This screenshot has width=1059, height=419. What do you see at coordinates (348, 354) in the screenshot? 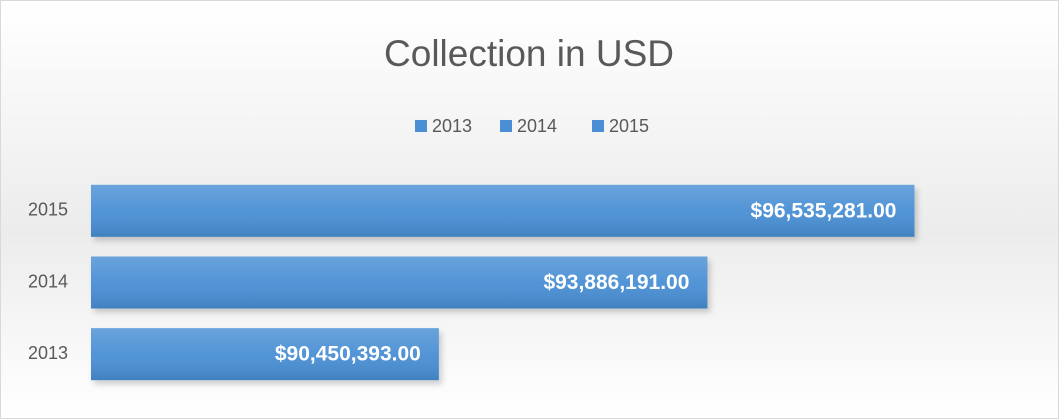
I see `data-label: $90,450,393.00` at bounding box center [348, 354].